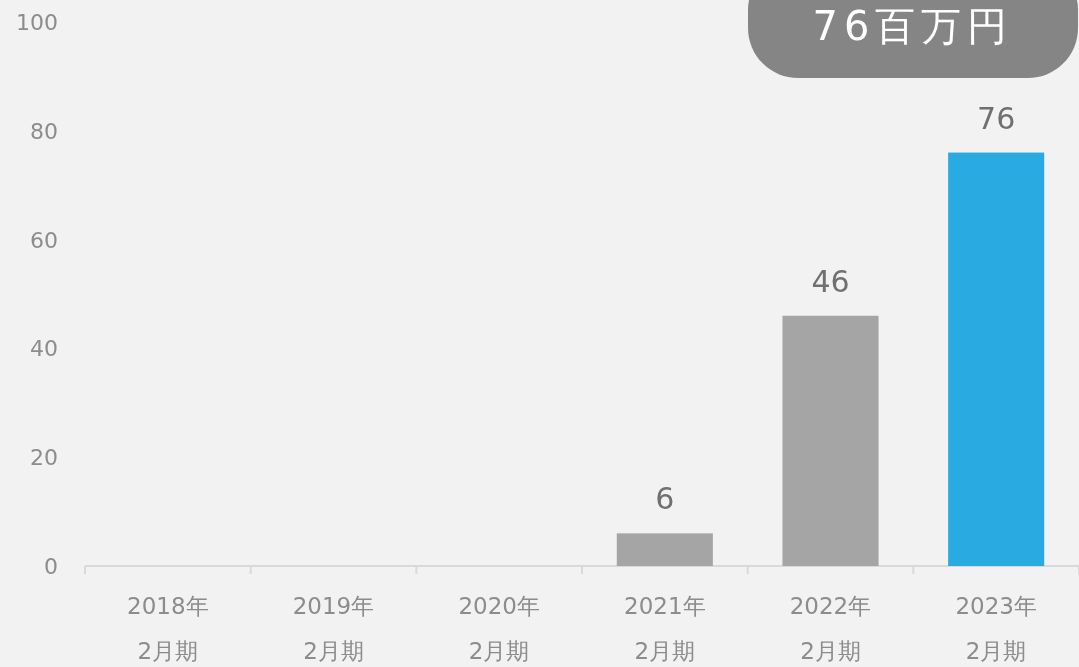  What do you see at coordinates (913, 26) in the screenshot?
I see `annotation: 76百万円` at bounding box center [913, 26].